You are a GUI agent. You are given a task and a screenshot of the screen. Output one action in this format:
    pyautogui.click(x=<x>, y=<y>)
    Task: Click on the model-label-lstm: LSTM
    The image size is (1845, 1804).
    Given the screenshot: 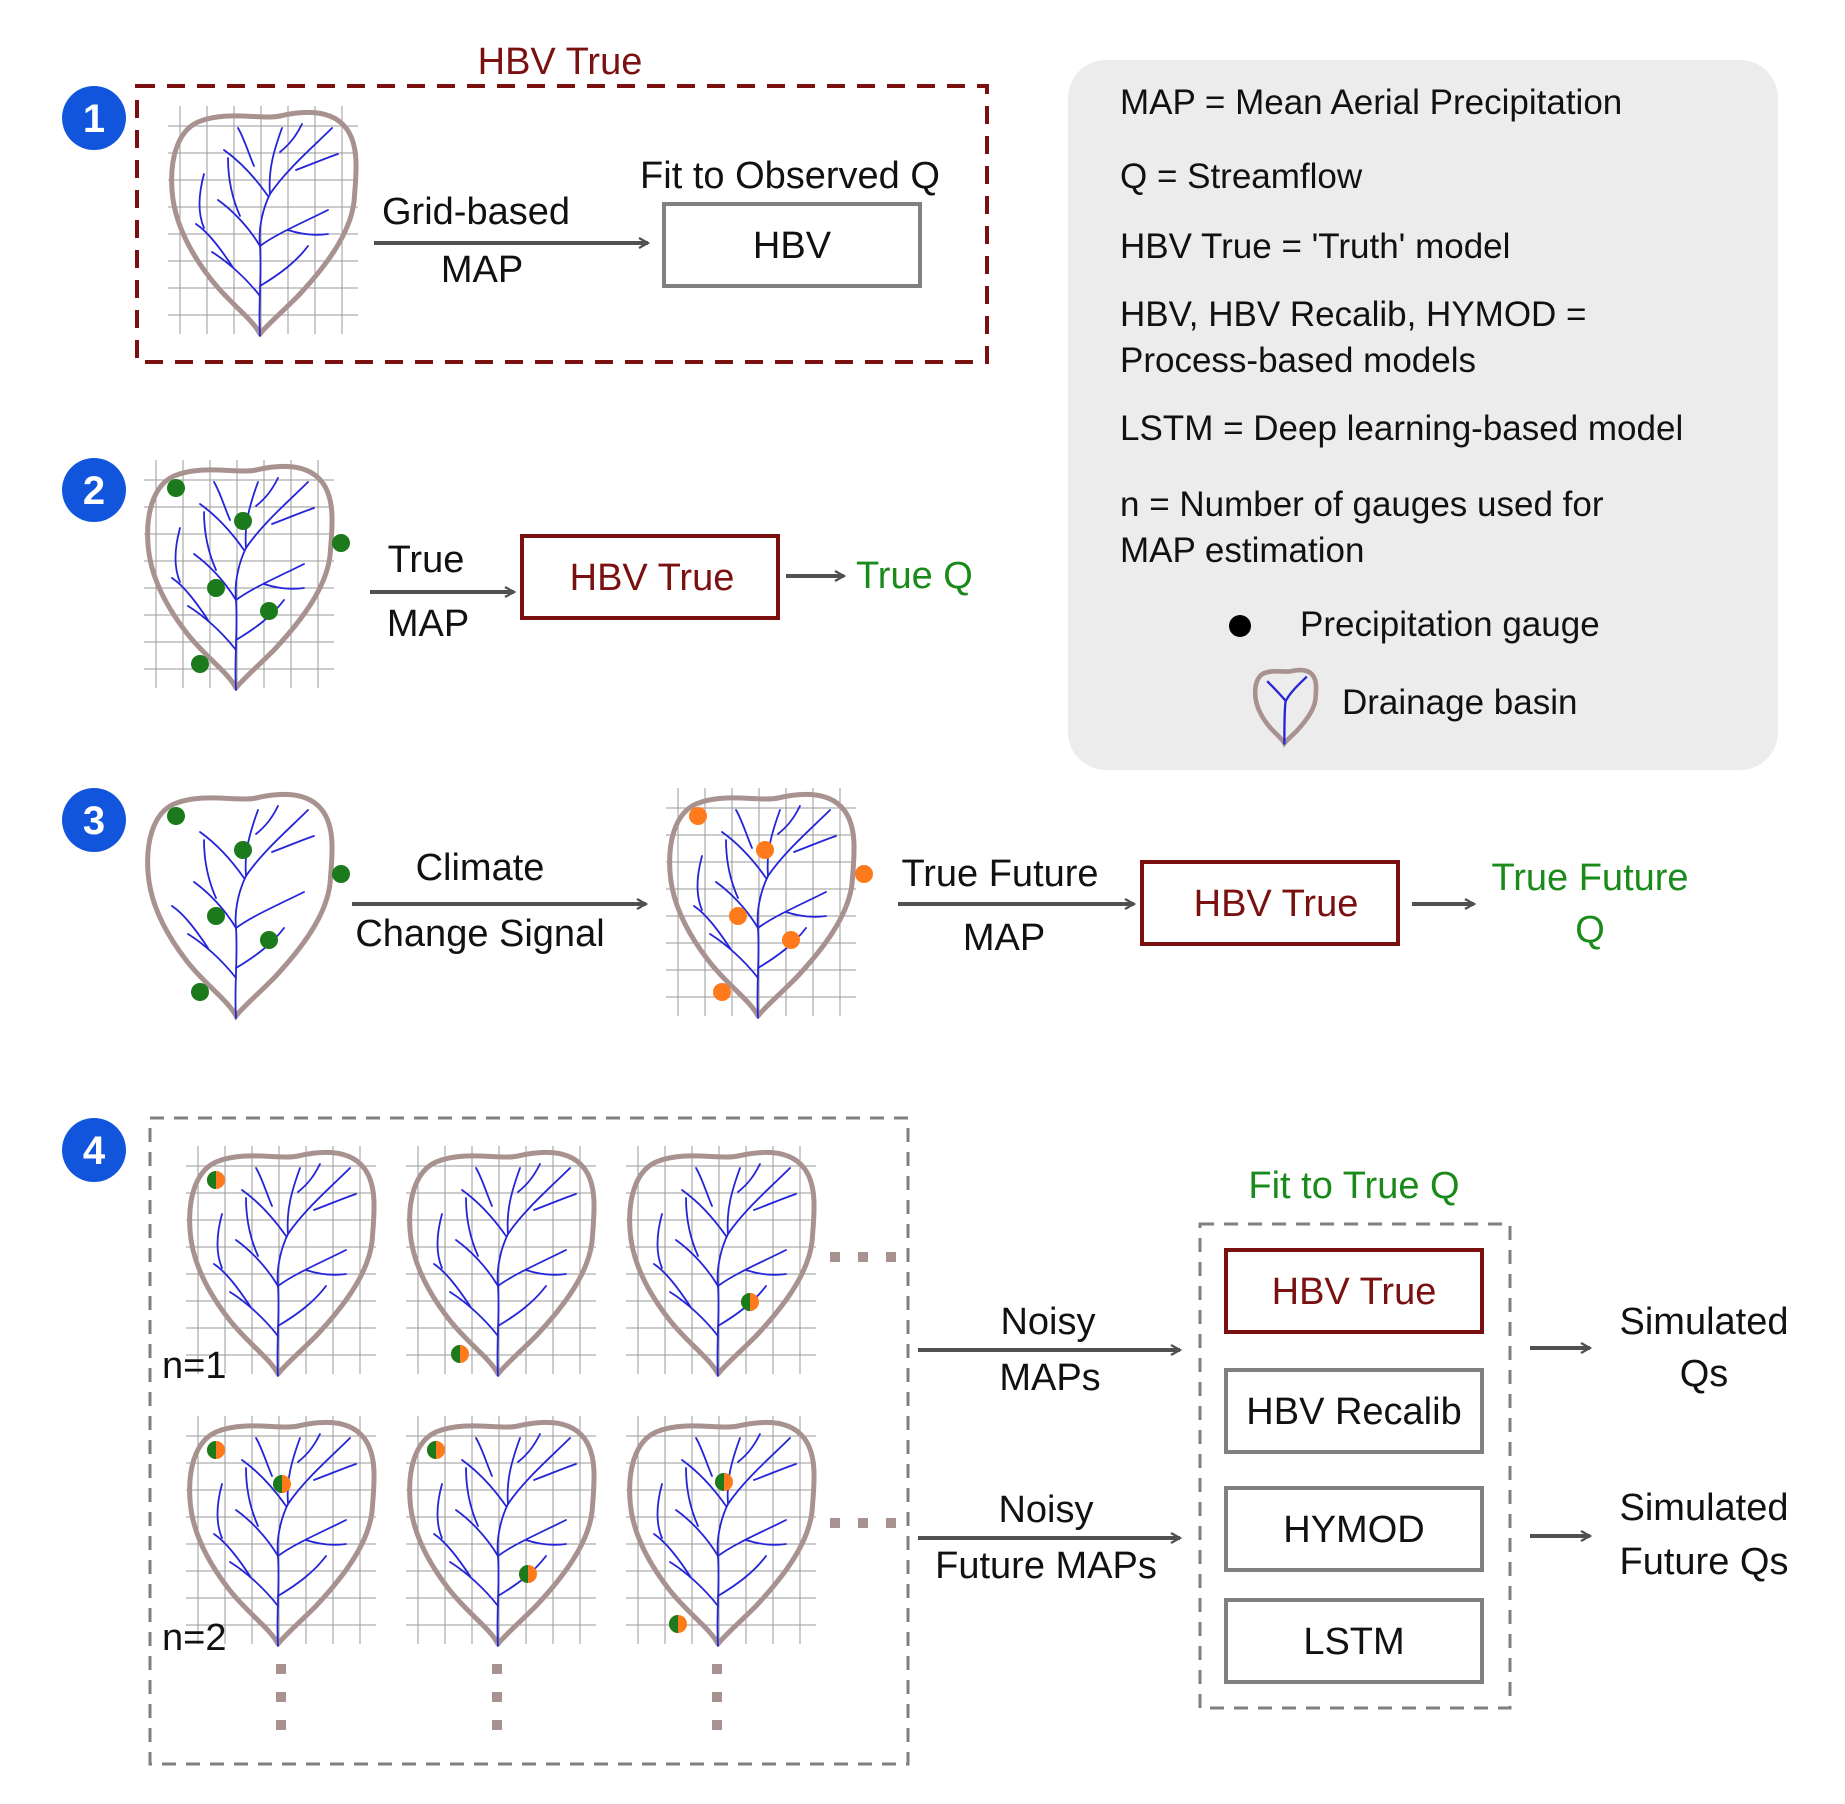 What is the action you would take?
    pyautogui.click(x=1353, y=1642)
    